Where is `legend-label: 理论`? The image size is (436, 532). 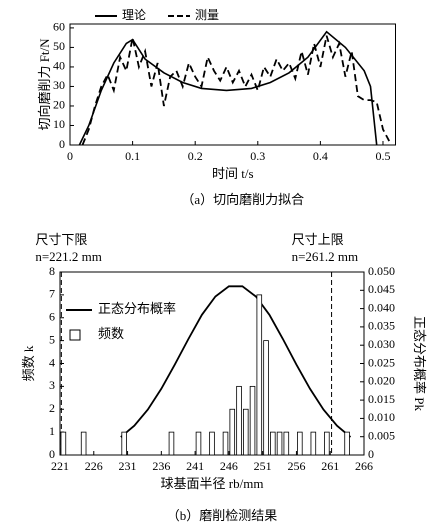
legend-label: 理论 is located at coordinates (134, 15).